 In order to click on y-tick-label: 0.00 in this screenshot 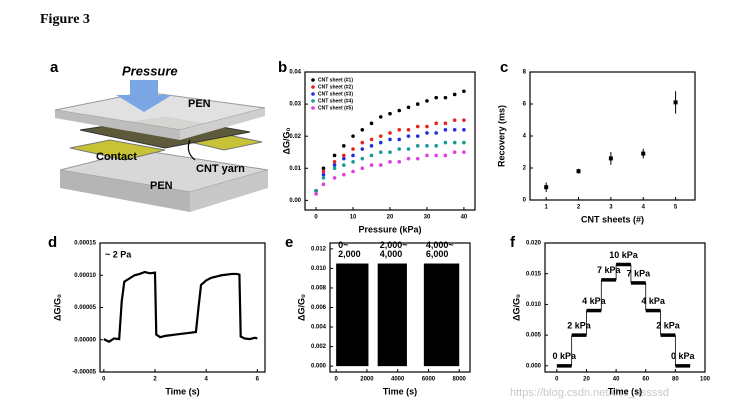, I will do `click(295, 201)`.